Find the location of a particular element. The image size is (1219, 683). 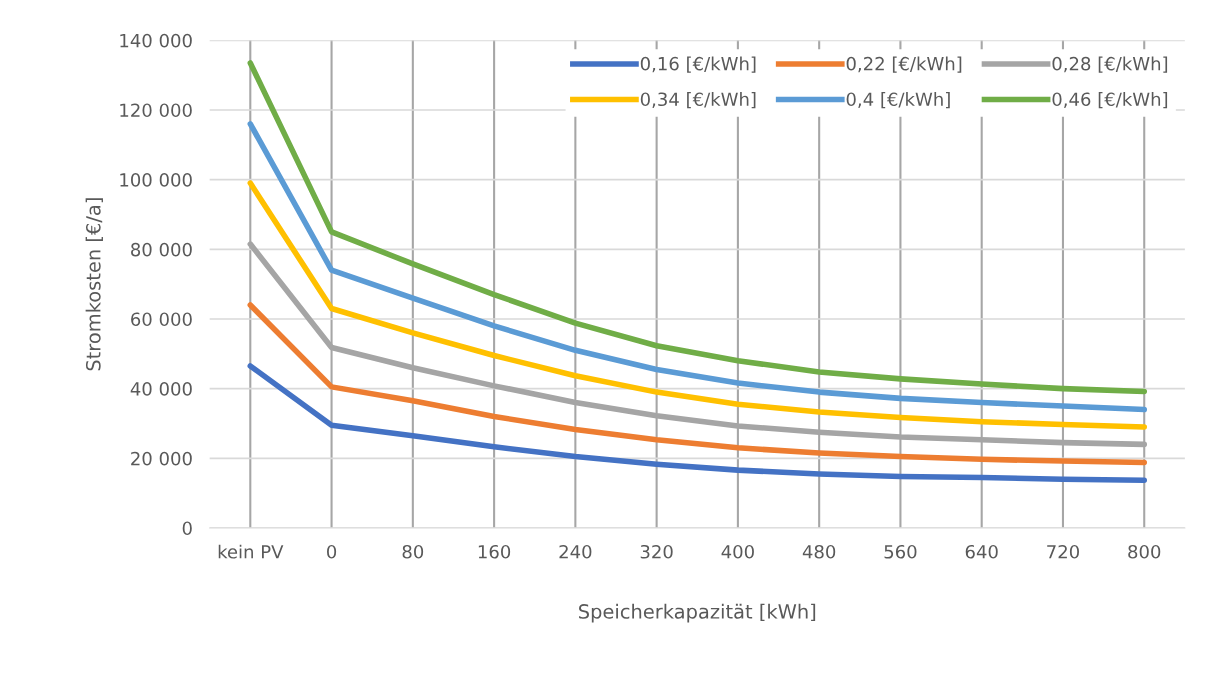

y-tick-label: 0 is located at coordinates (187, 528).